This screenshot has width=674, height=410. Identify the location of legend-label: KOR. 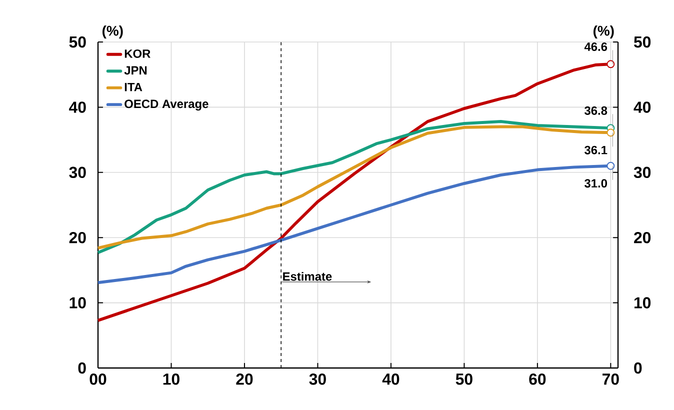
(137, 53).